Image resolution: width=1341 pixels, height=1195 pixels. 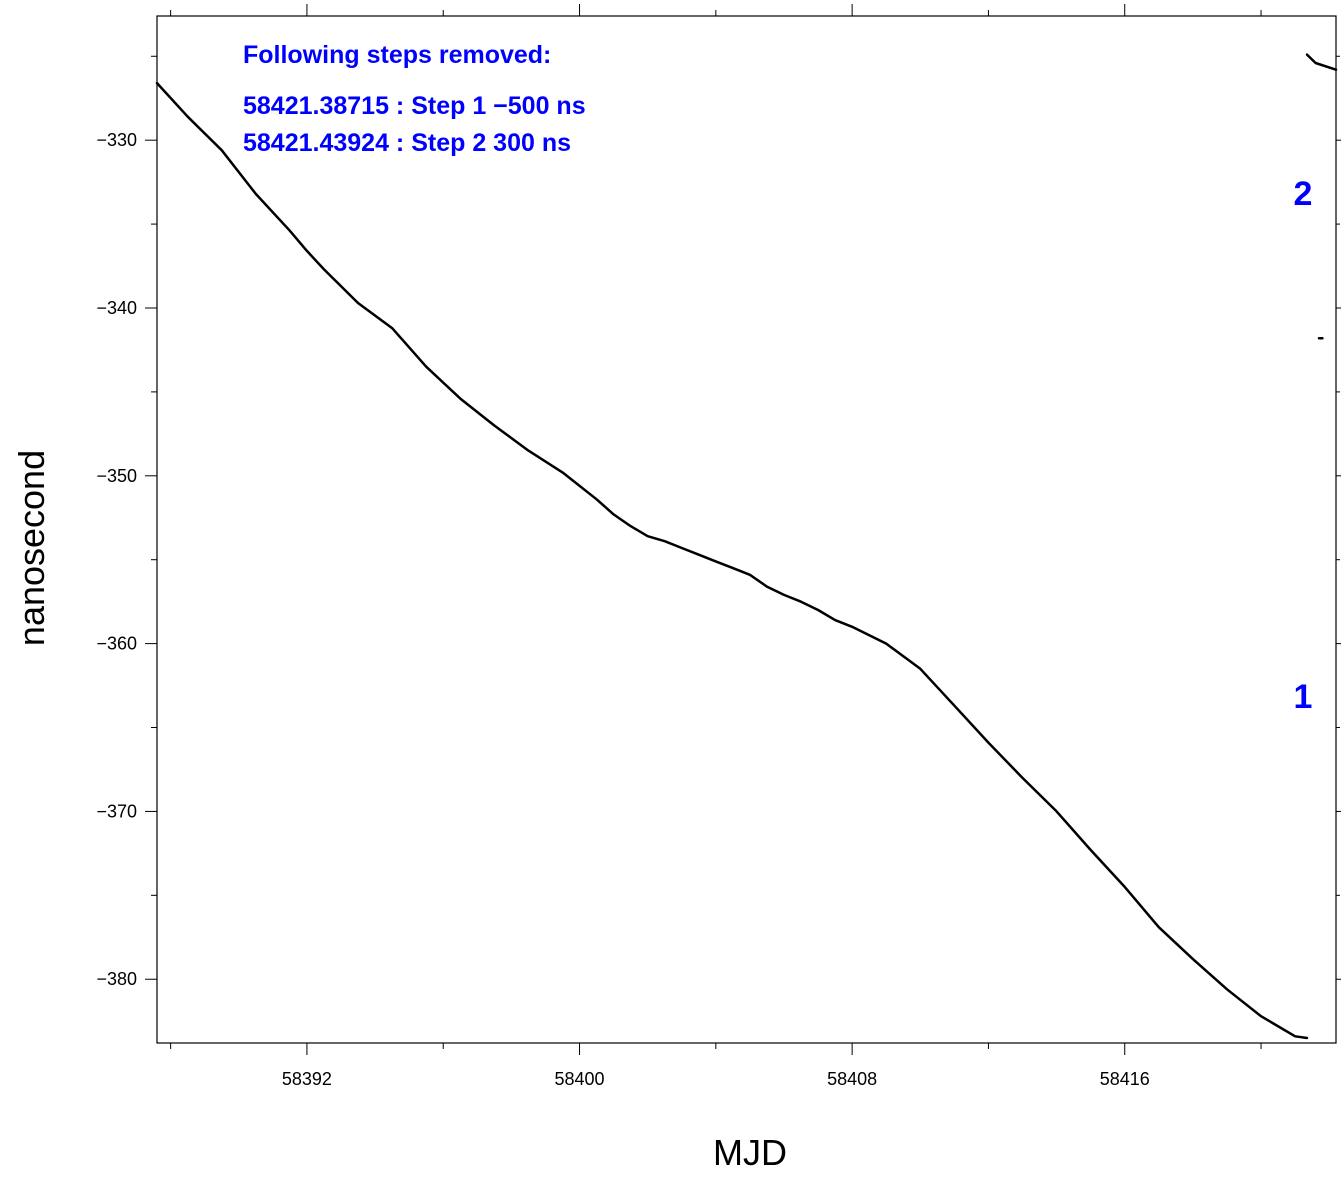 What do you see at coordinates (1125, 1079) in the screenshot?
I see `x-tick-label: 58416` at bounding box center [1125, 1079].